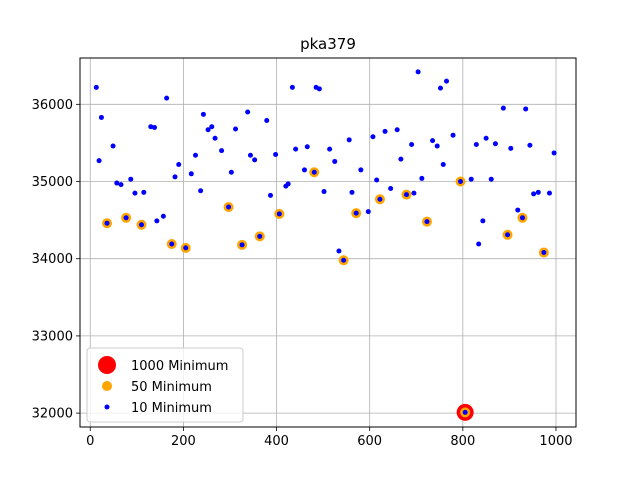  I want to click on legend-box, so click(165, 385).